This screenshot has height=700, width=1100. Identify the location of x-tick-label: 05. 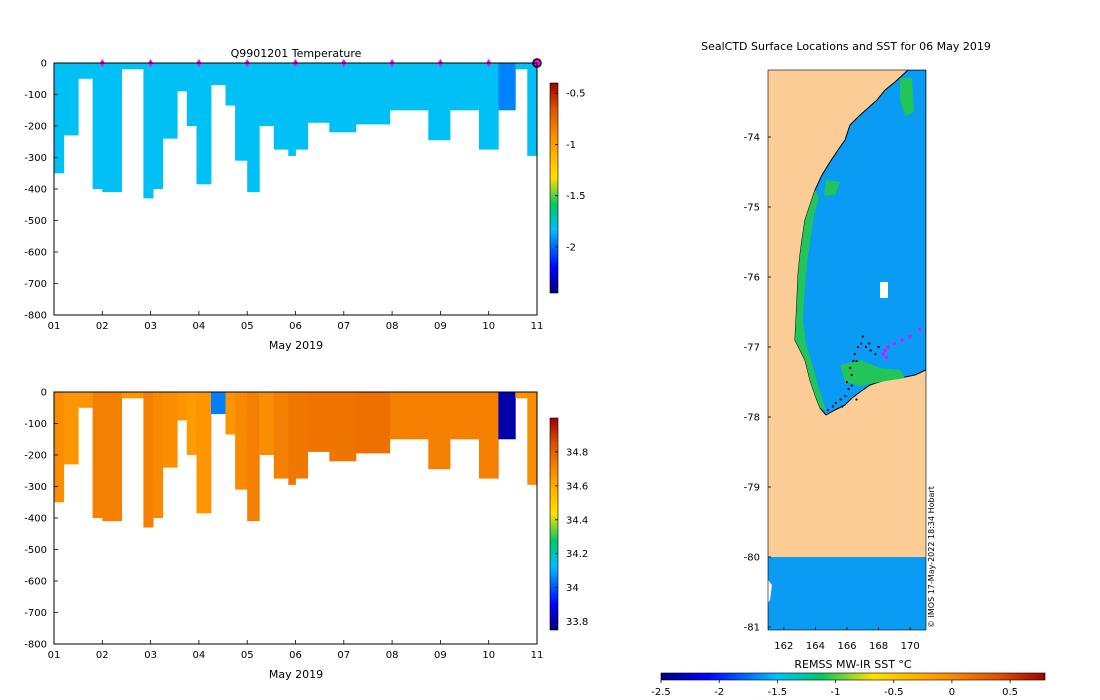
(247, 326).